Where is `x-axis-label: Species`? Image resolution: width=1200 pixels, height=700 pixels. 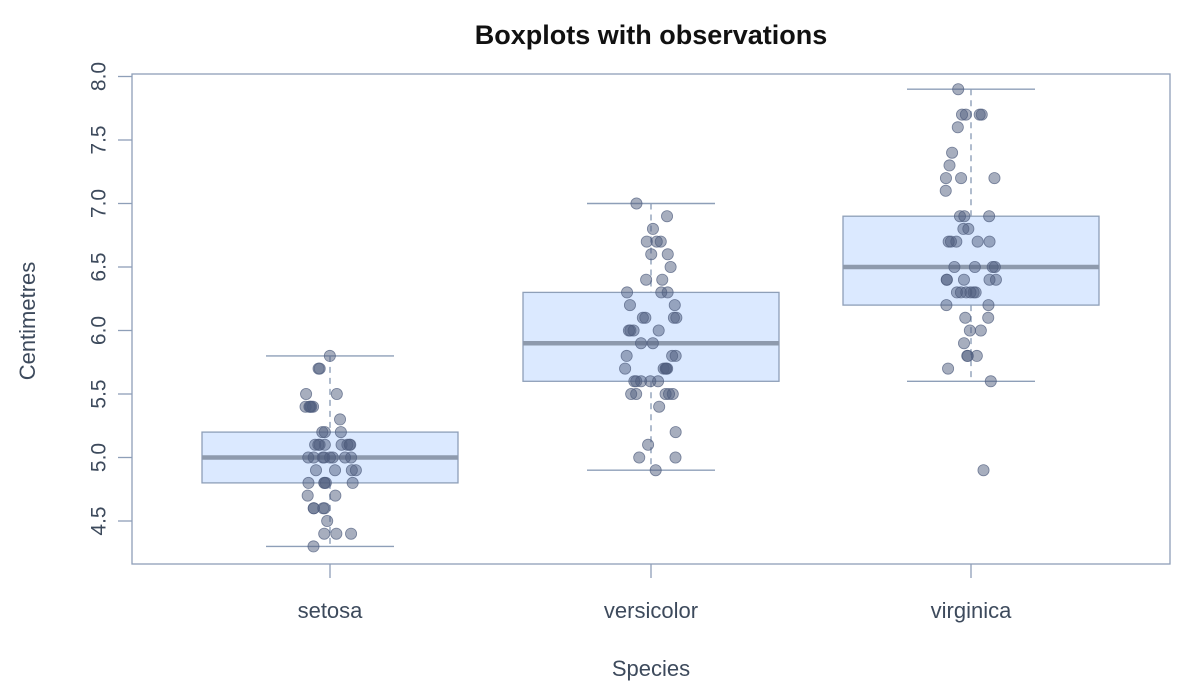
x-axis-label: Species is located at coordinates (651, 668).